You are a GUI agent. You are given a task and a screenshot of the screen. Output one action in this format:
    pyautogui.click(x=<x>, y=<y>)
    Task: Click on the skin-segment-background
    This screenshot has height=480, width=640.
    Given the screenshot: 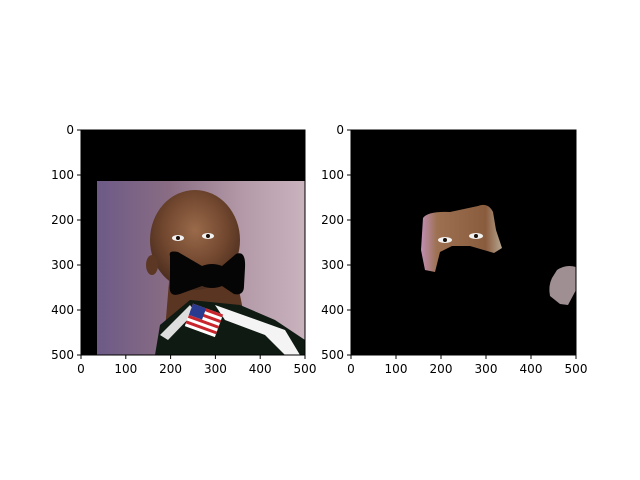 What is the action you would take?
    pyautogui.click(x=562, y=285)
    